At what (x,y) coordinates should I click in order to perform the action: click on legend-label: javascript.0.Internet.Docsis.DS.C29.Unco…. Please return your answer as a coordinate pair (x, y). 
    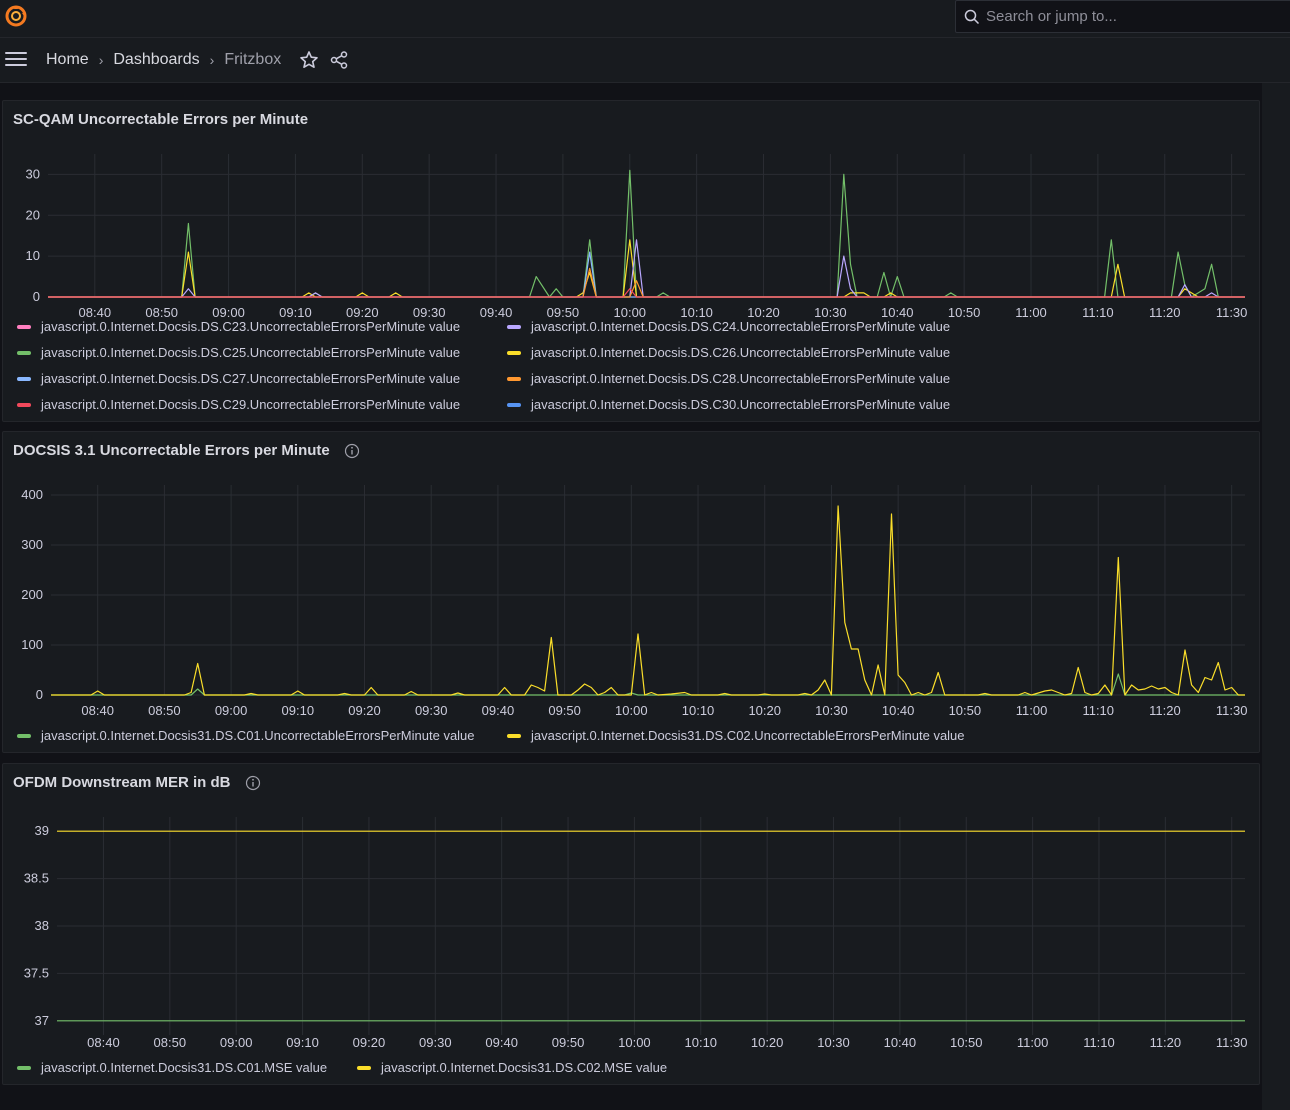
    Looking at the image, I should click on (251, 404).